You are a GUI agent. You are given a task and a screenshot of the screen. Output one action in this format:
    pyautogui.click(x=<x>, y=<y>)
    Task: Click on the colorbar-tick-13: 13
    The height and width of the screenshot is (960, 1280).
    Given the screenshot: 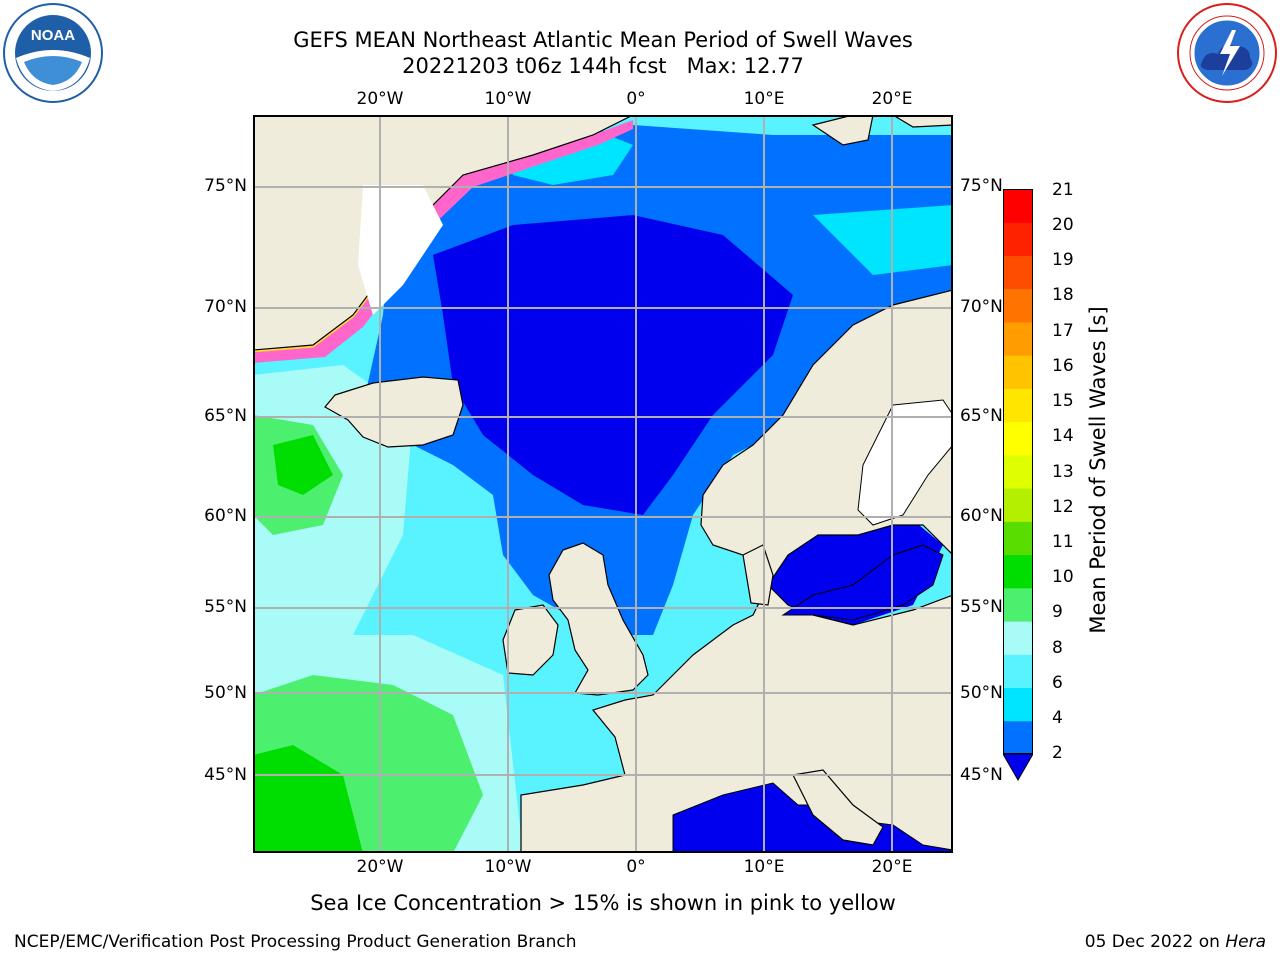 What is the action you would take?
    pyautogui.click(x=1063, y=472)
    